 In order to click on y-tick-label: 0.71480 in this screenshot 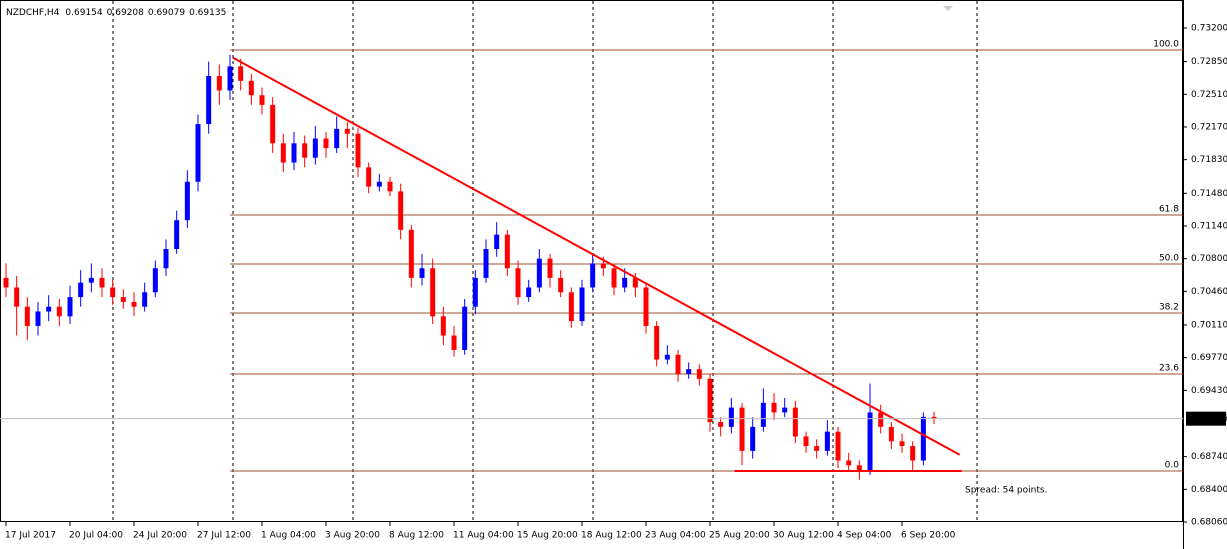, I will do `click(1209, 194)`.